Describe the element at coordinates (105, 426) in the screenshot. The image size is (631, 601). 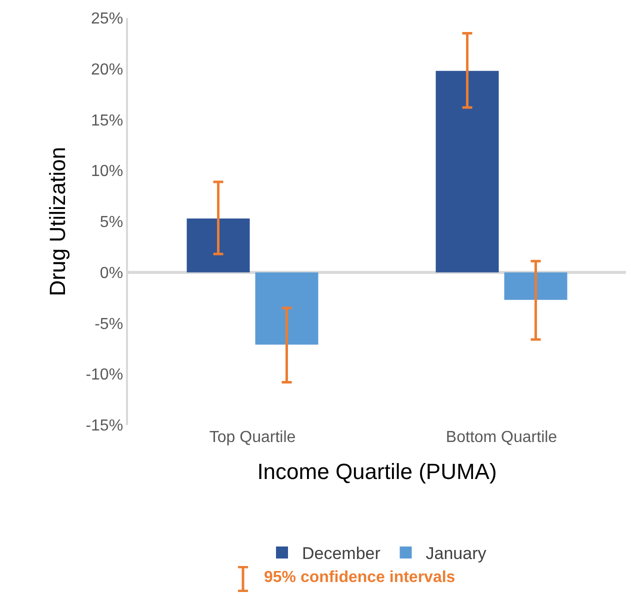
I see `y-tick-label: -15%` at that location.